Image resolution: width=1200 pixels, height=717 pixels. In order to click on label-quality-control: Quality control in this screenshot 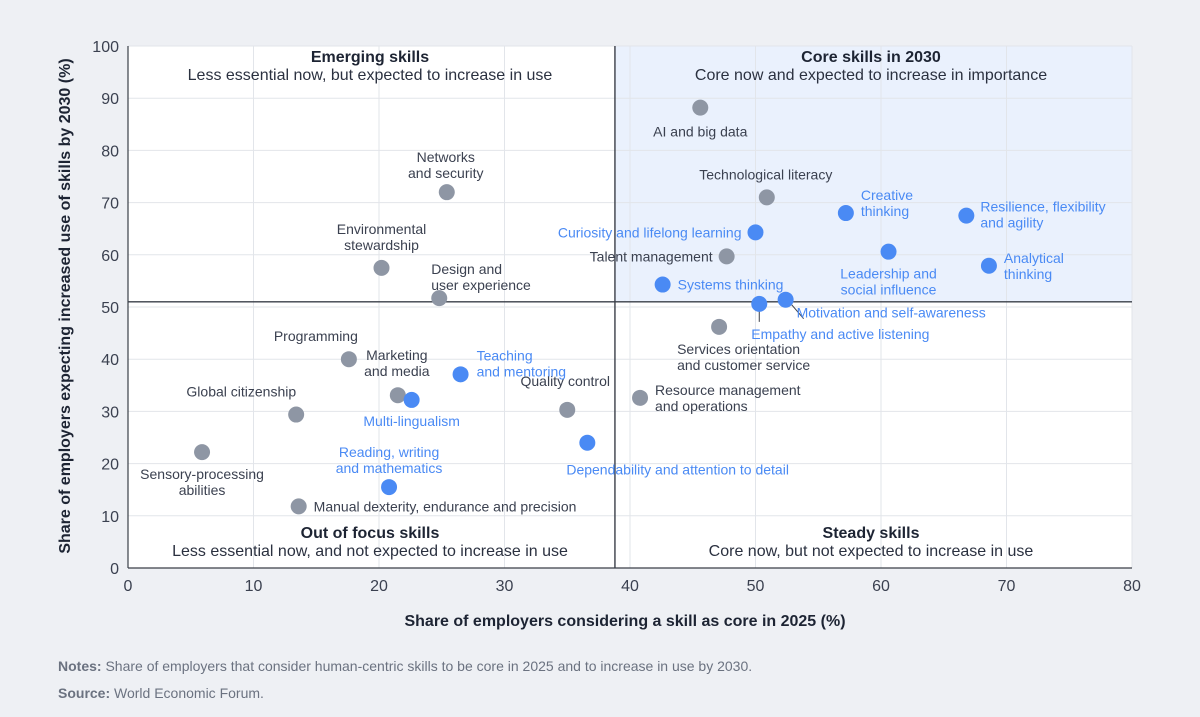, I will do `click(565, 381)`.